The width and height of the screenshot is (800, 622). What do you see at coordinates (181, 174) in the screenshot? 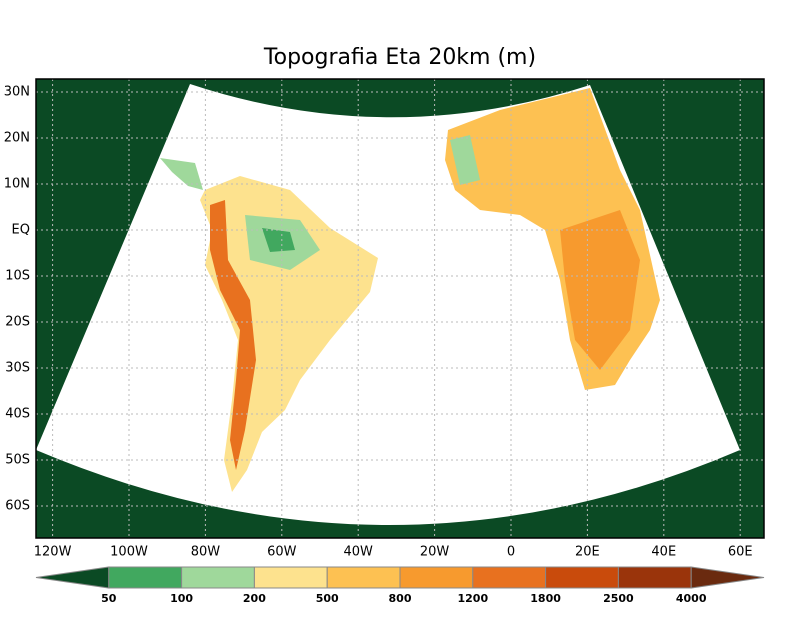
I see `central-america` at bounding box center [181, 174].